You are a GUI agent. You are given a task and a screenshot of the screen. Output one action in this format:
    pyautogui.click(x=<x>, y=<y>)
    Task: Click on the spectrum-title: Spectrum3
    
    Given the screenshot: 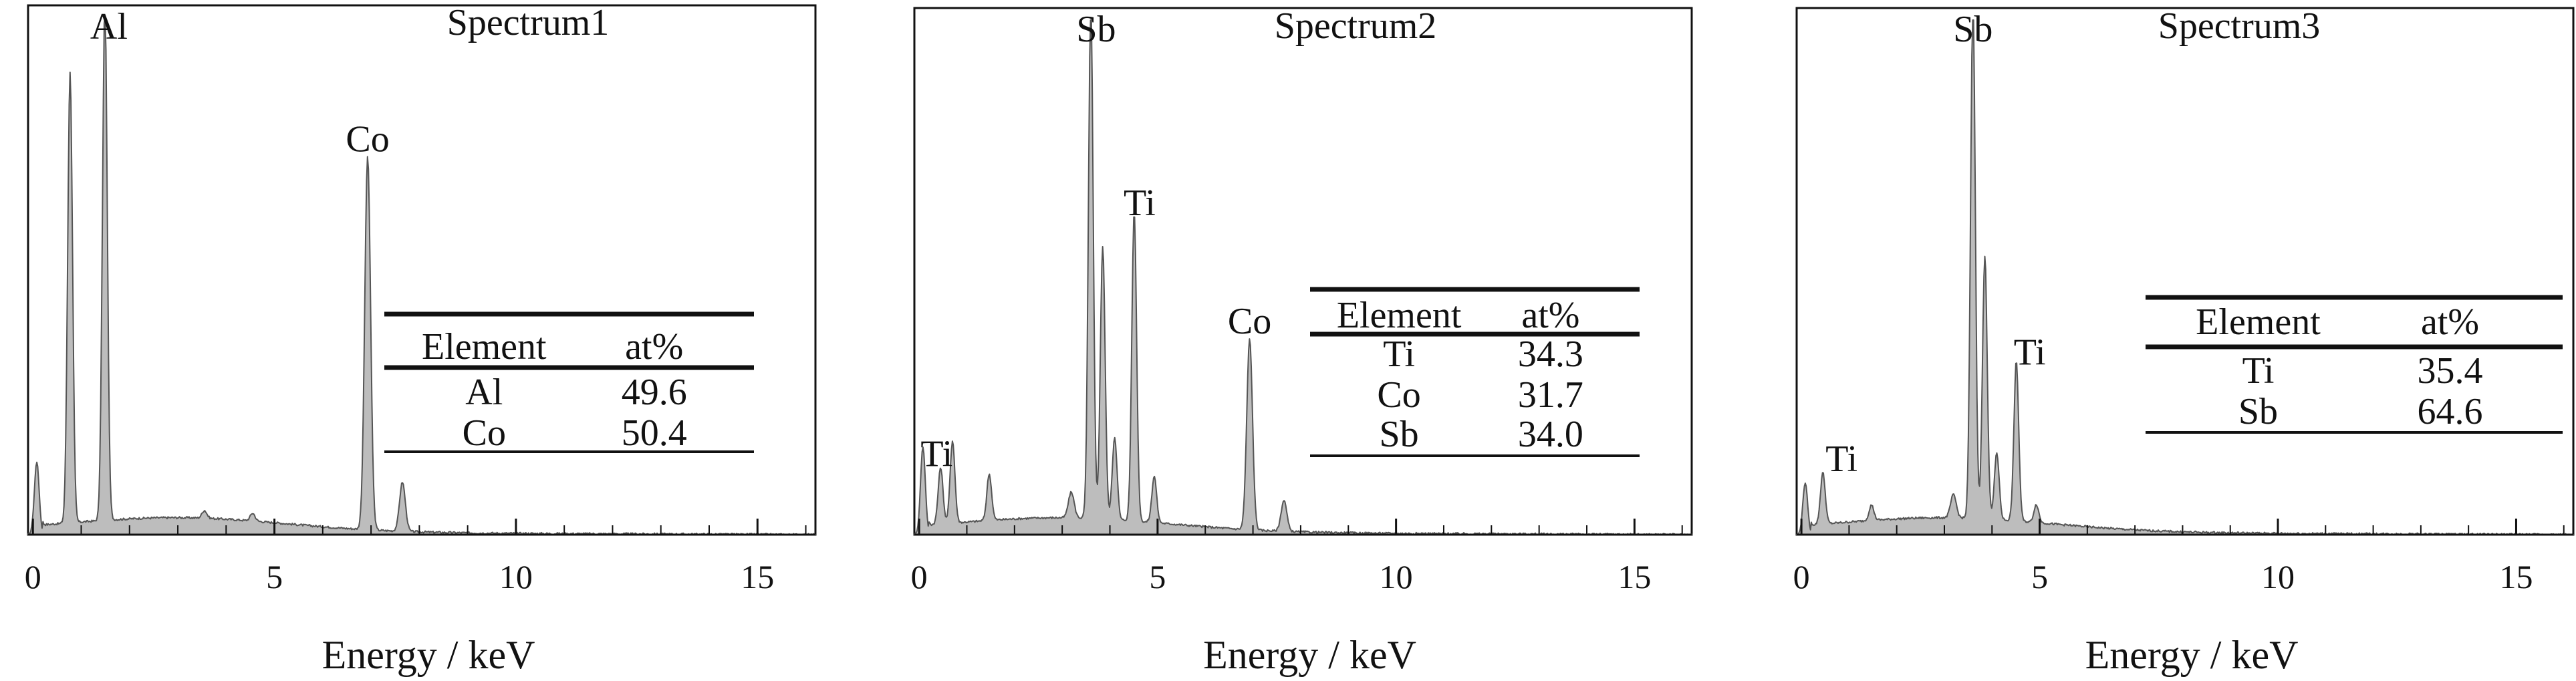 What is the action you would take?
    pyautogui.click(x=2240, y=26)
    